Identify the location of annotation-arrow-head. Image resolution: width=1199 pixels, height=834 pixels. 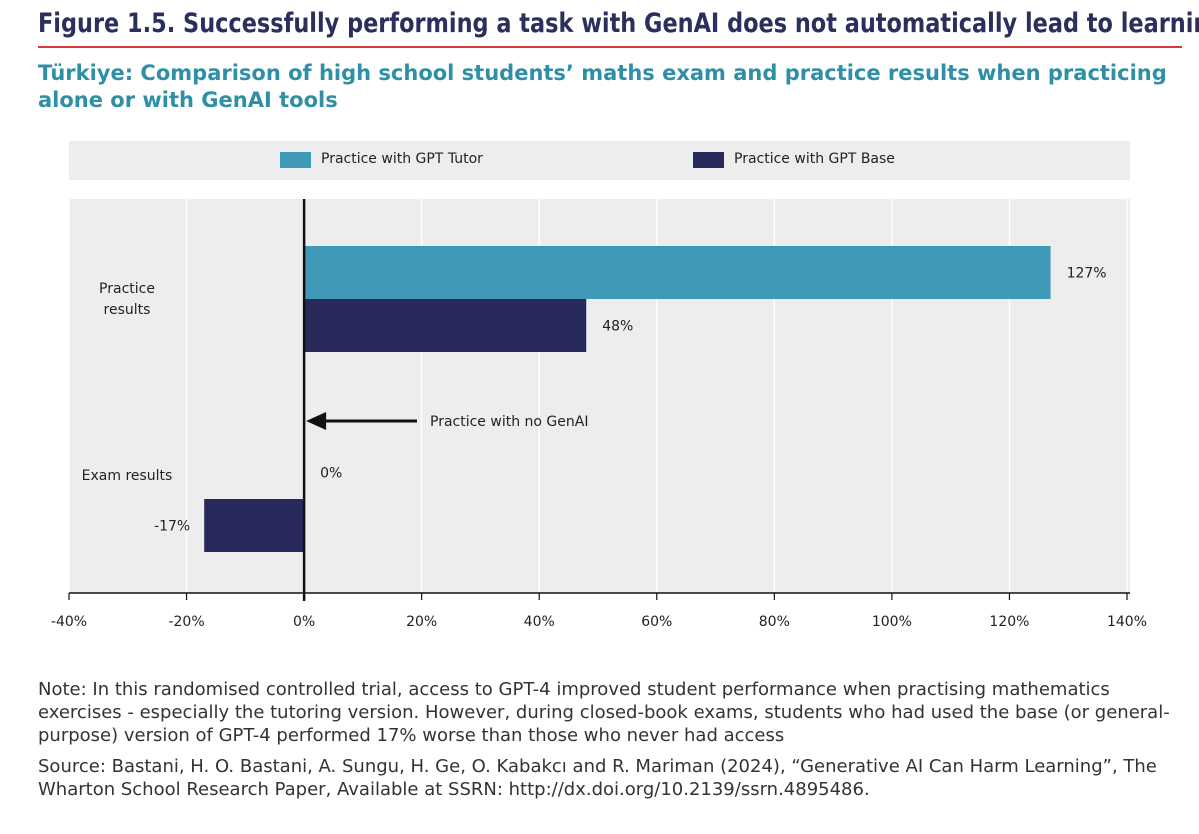
(316, 421).